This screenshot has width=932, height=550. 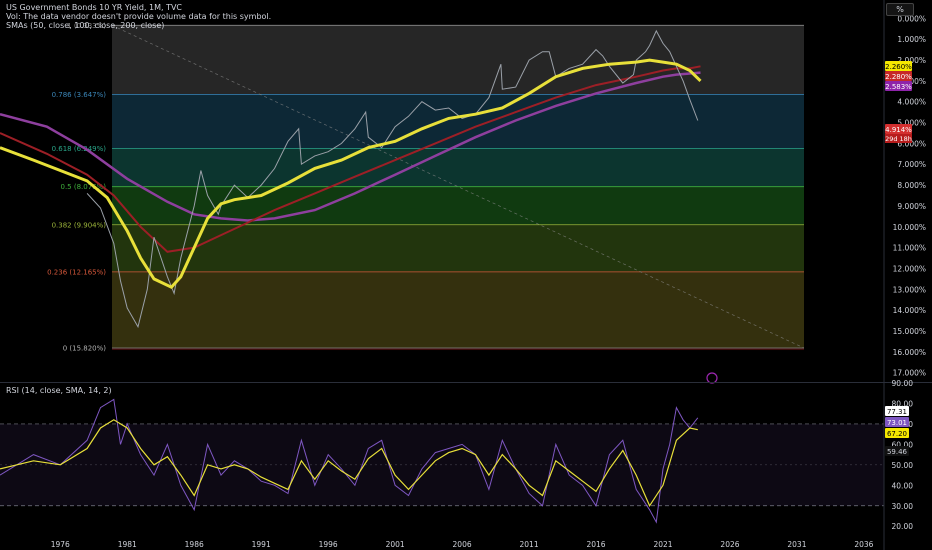 I want to click on rsi-y-tick-label: 90.00, so click(x=903, y=383).